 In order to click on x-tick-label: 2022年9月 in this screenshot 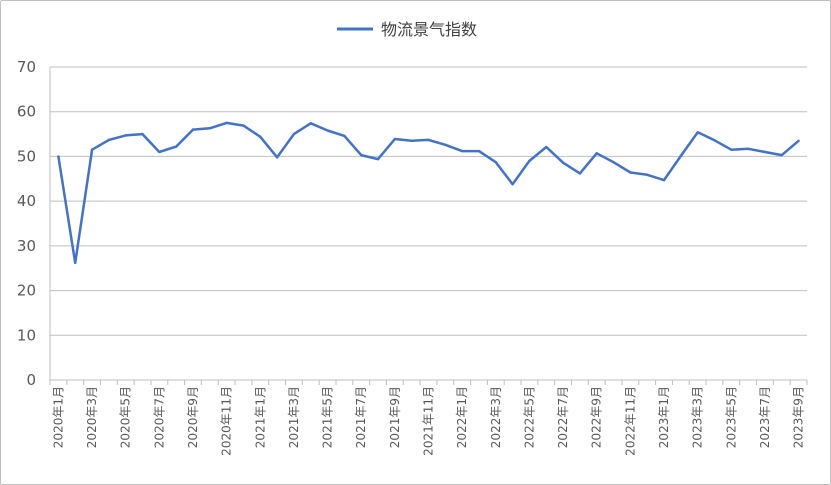, I will do `click(597, 417)`.